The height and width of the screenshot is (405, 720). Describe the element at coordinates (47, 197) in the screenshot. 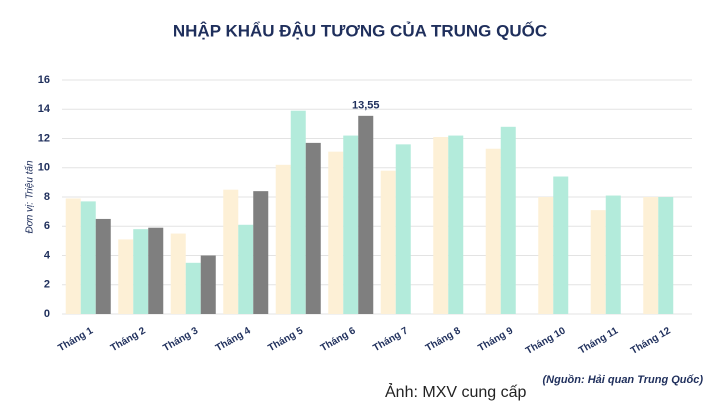

I see `y-tick-label: 8` at that location.